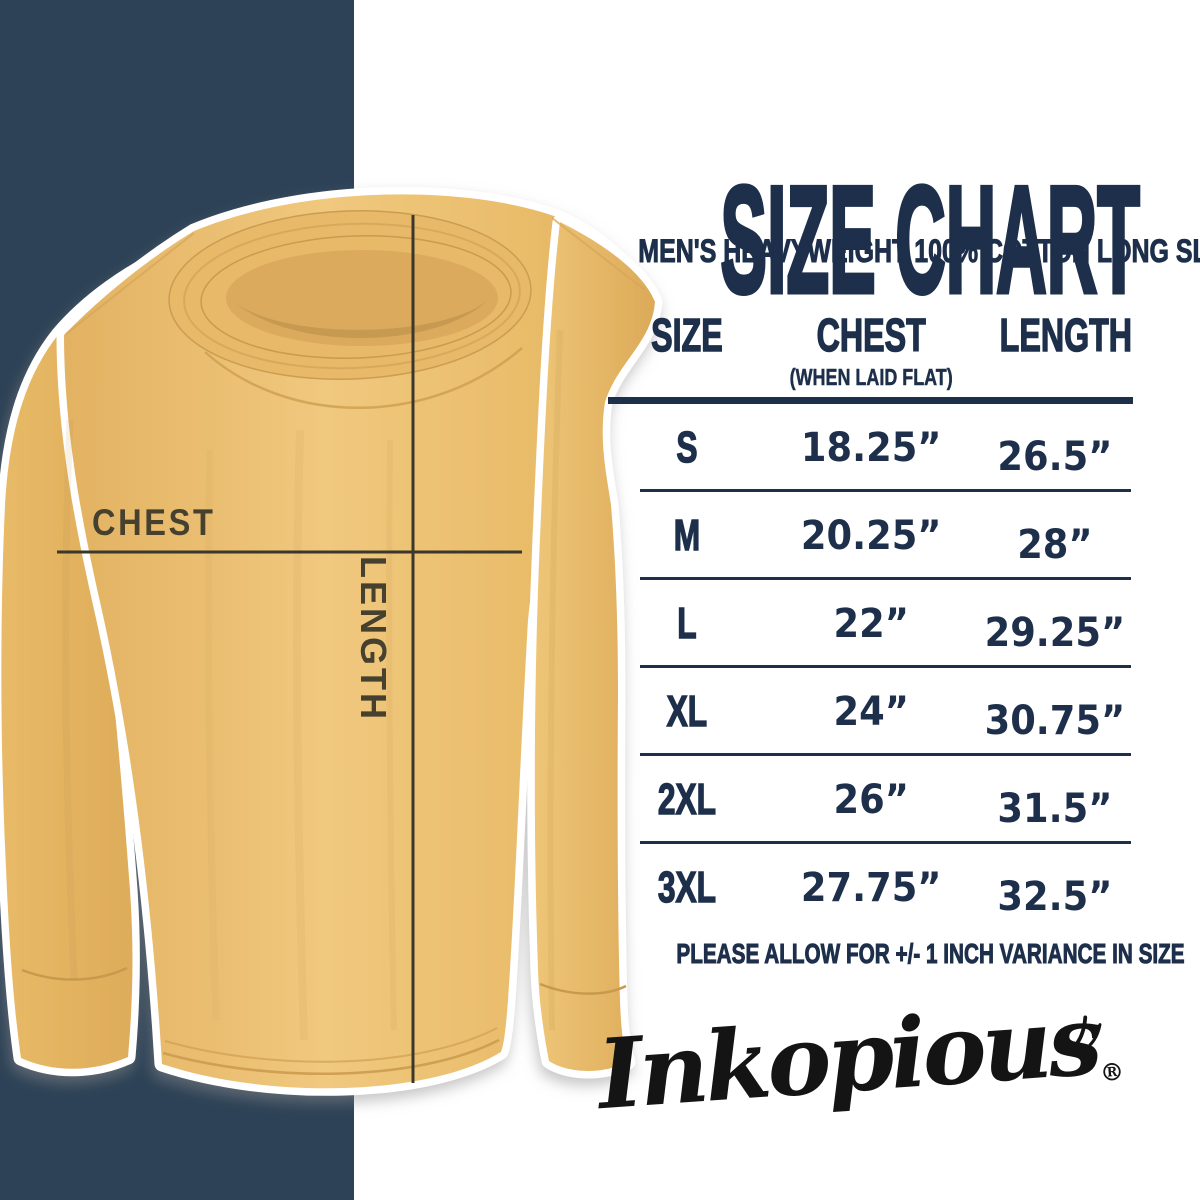  I want to click on length-cell: 26.5”, so click(1055, 457).